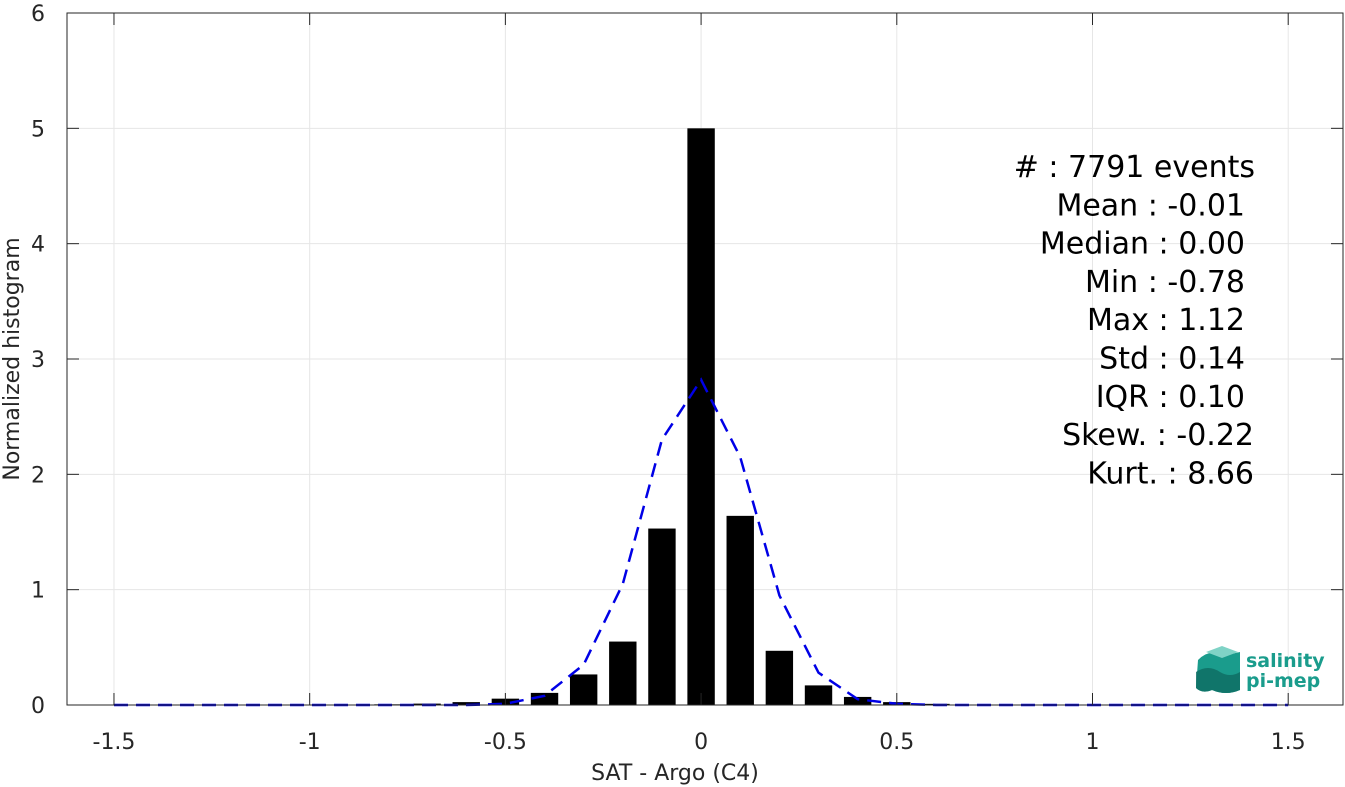  What do you see at coordinates (1170, 473) in the screenshot?
I see `stat-kurt: Kurt. : 8.66` at bounding box center [1170, 473].